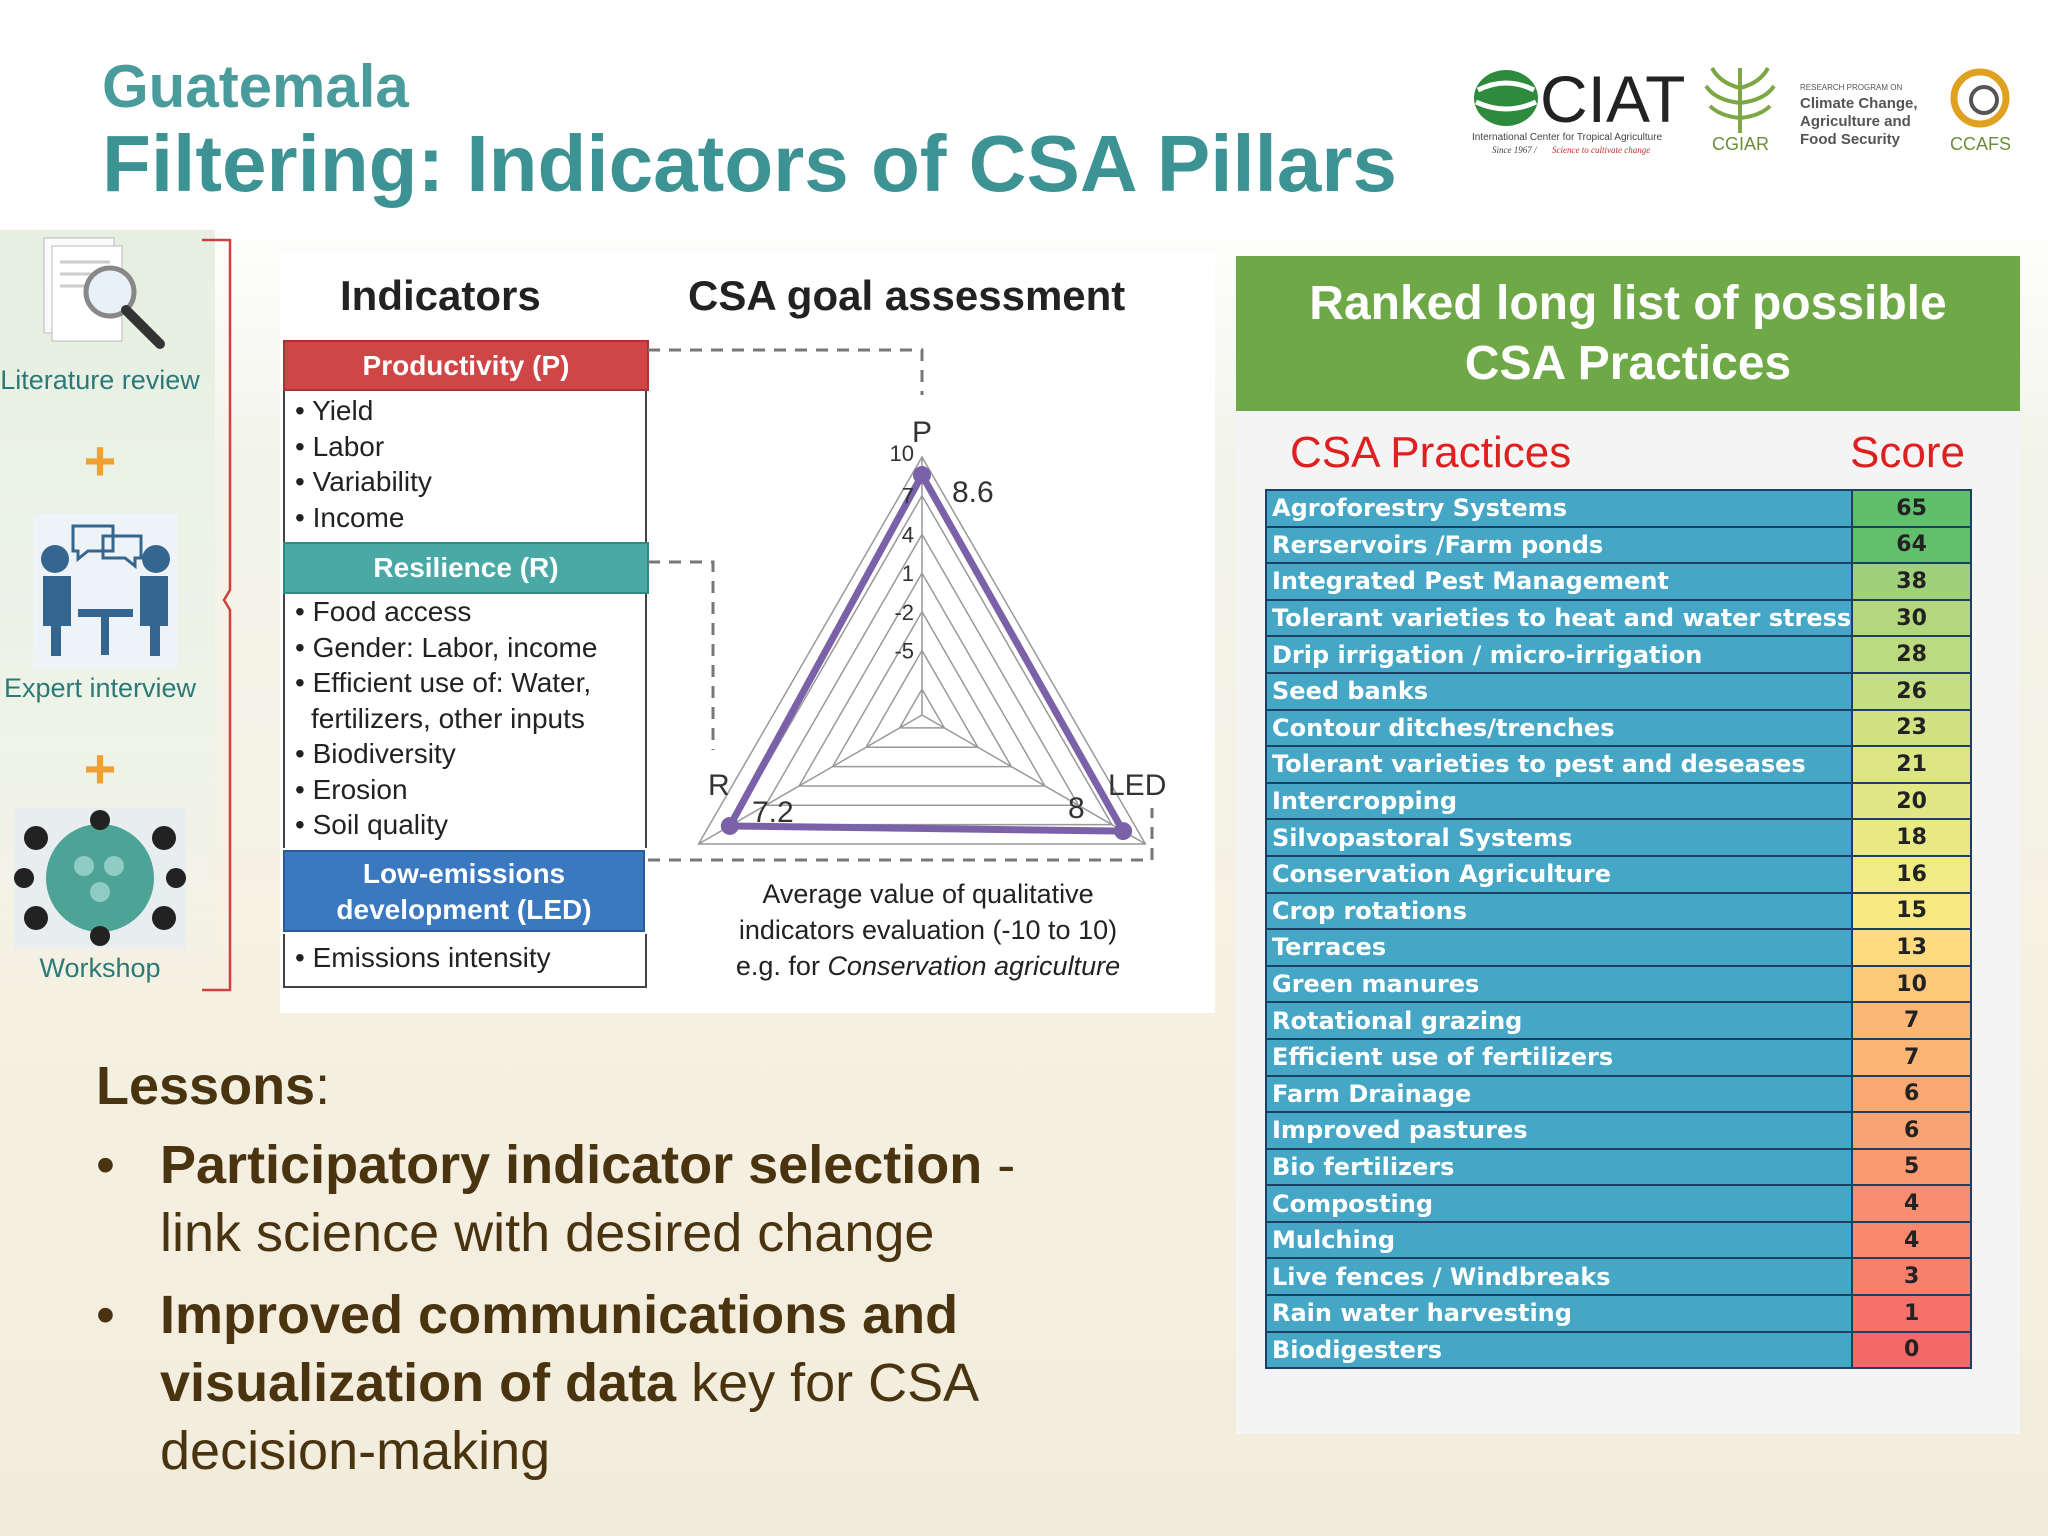 The width and height of the screenshot is (2048, 1536). What do you see at coordinates (1559, 728) in the screenshot?
I see `practice-name: Contour ditches/trenches` at bounding box center [1559, 728].